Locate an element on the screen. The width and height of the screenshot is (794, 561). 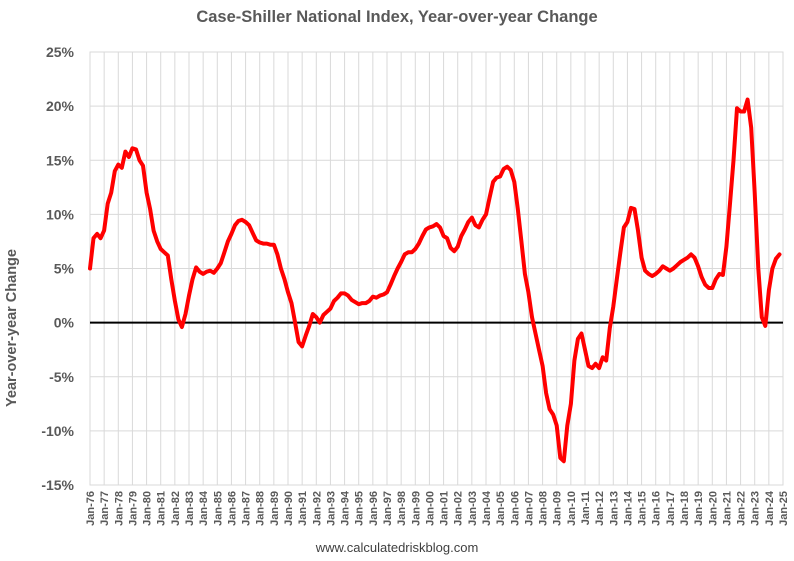
x-tick-label: Jan-83 is located at coordinates (190, 508).